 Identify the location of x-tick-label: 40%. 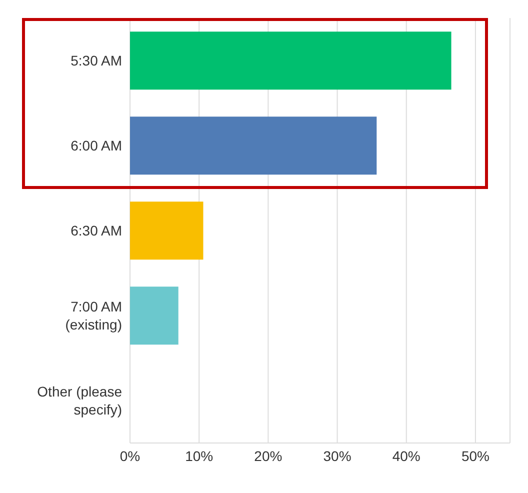
(406, 456).